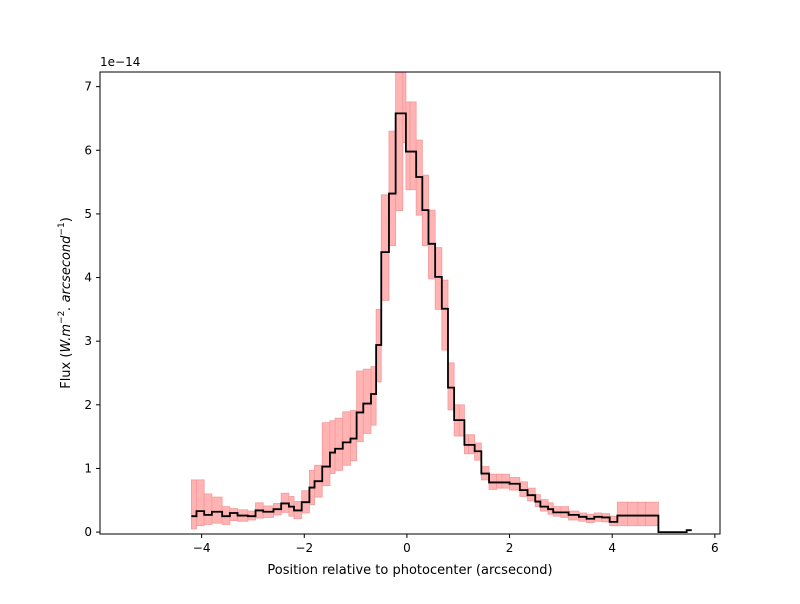  Describe the element at coordinates (510, 548) in the screenshot. I see `x-tick-label: 2` at that location.